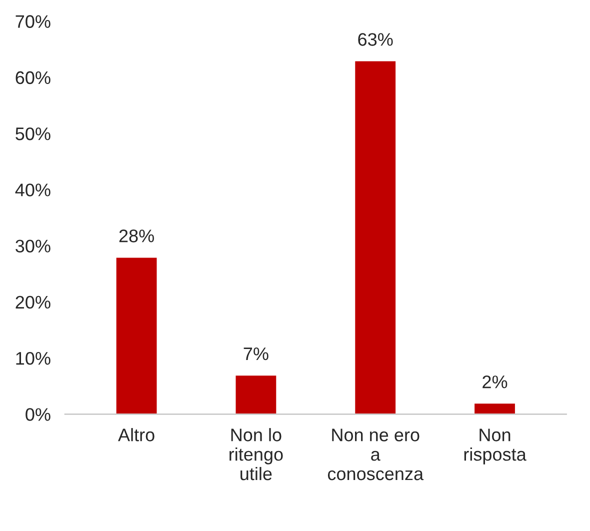  What do you see at coordinates (136, 236) in the screenshot?
I see `data-label: 28%` at bounding box center [136, 236].